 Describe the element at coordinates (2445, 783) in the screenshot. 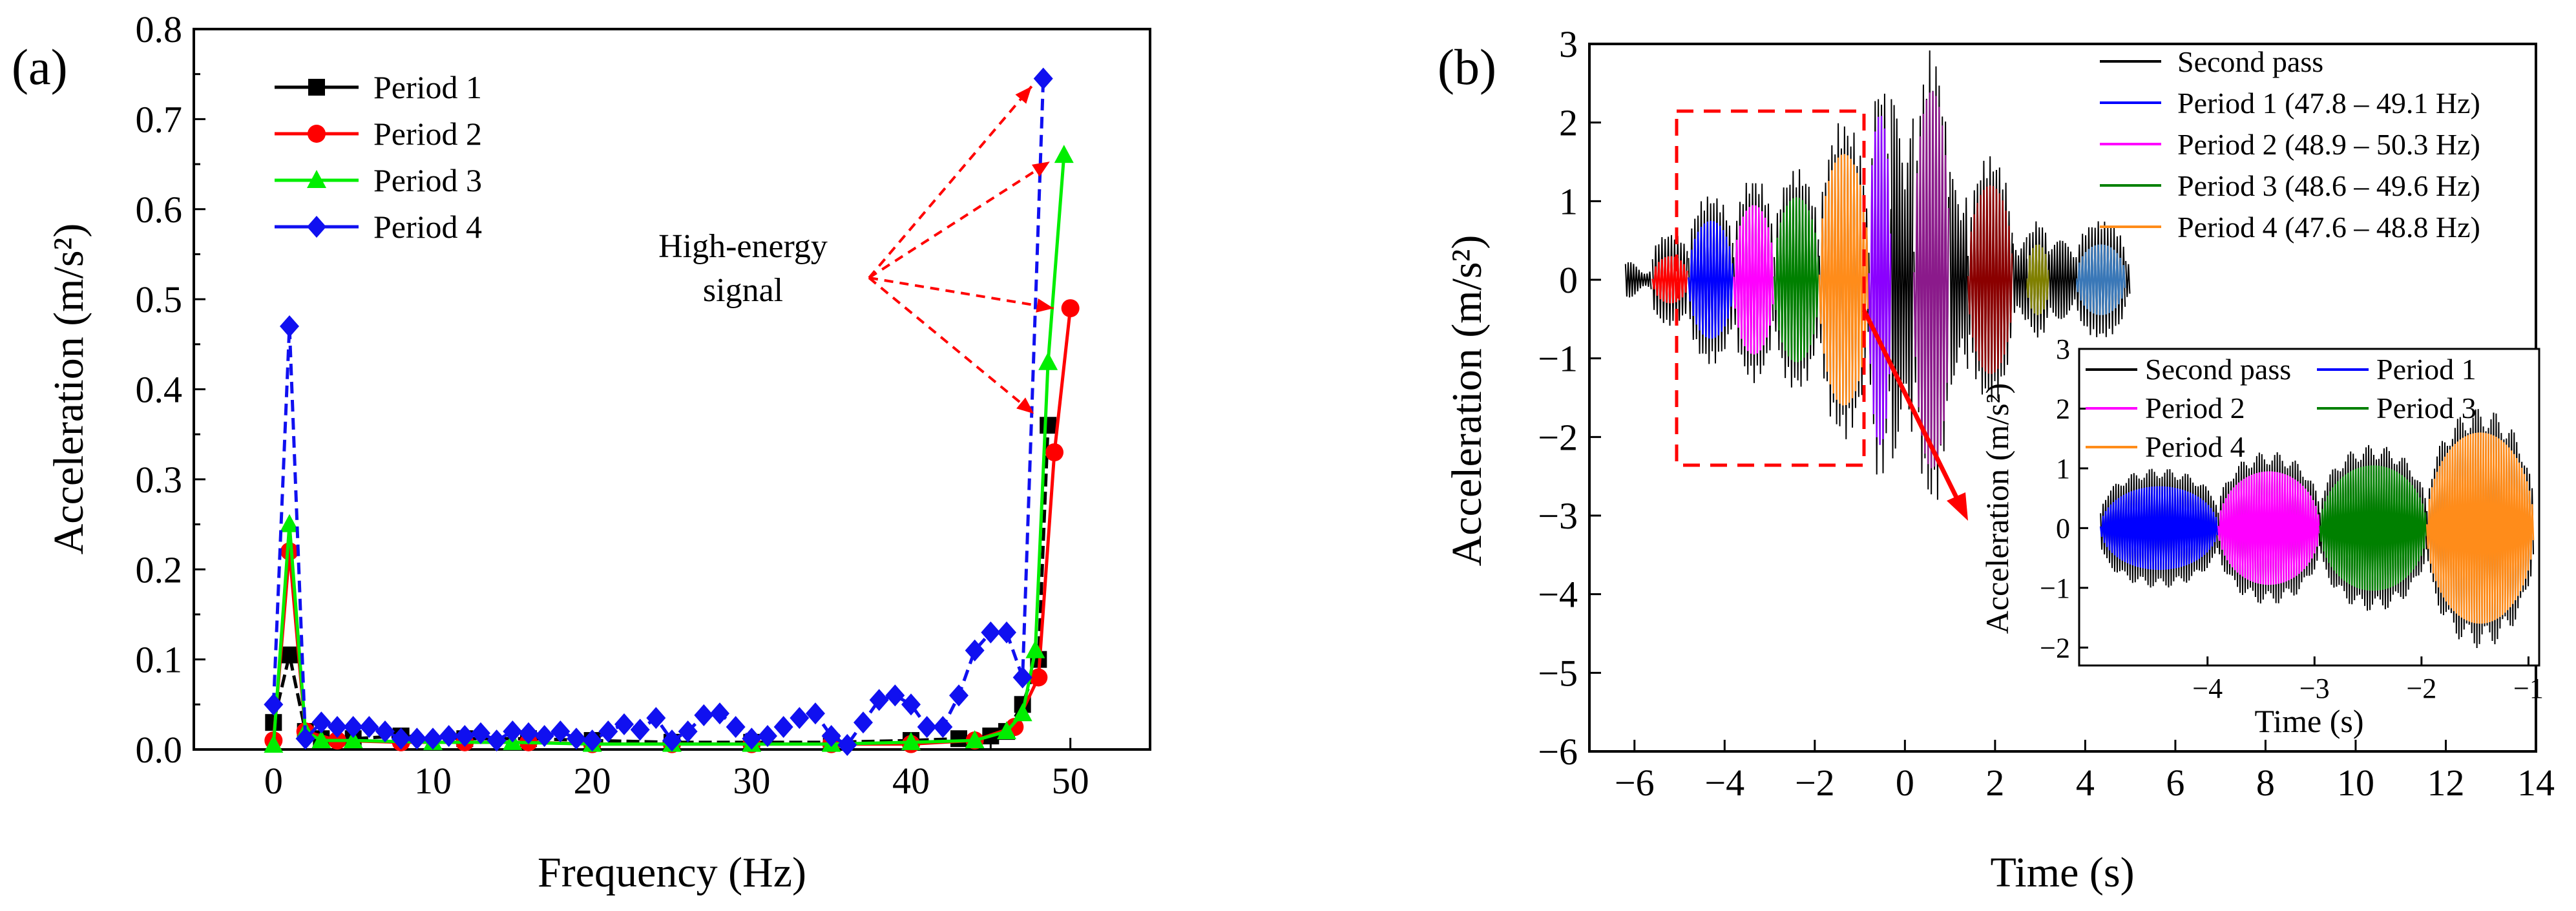

I see `x-tick-label: 12` at that location.